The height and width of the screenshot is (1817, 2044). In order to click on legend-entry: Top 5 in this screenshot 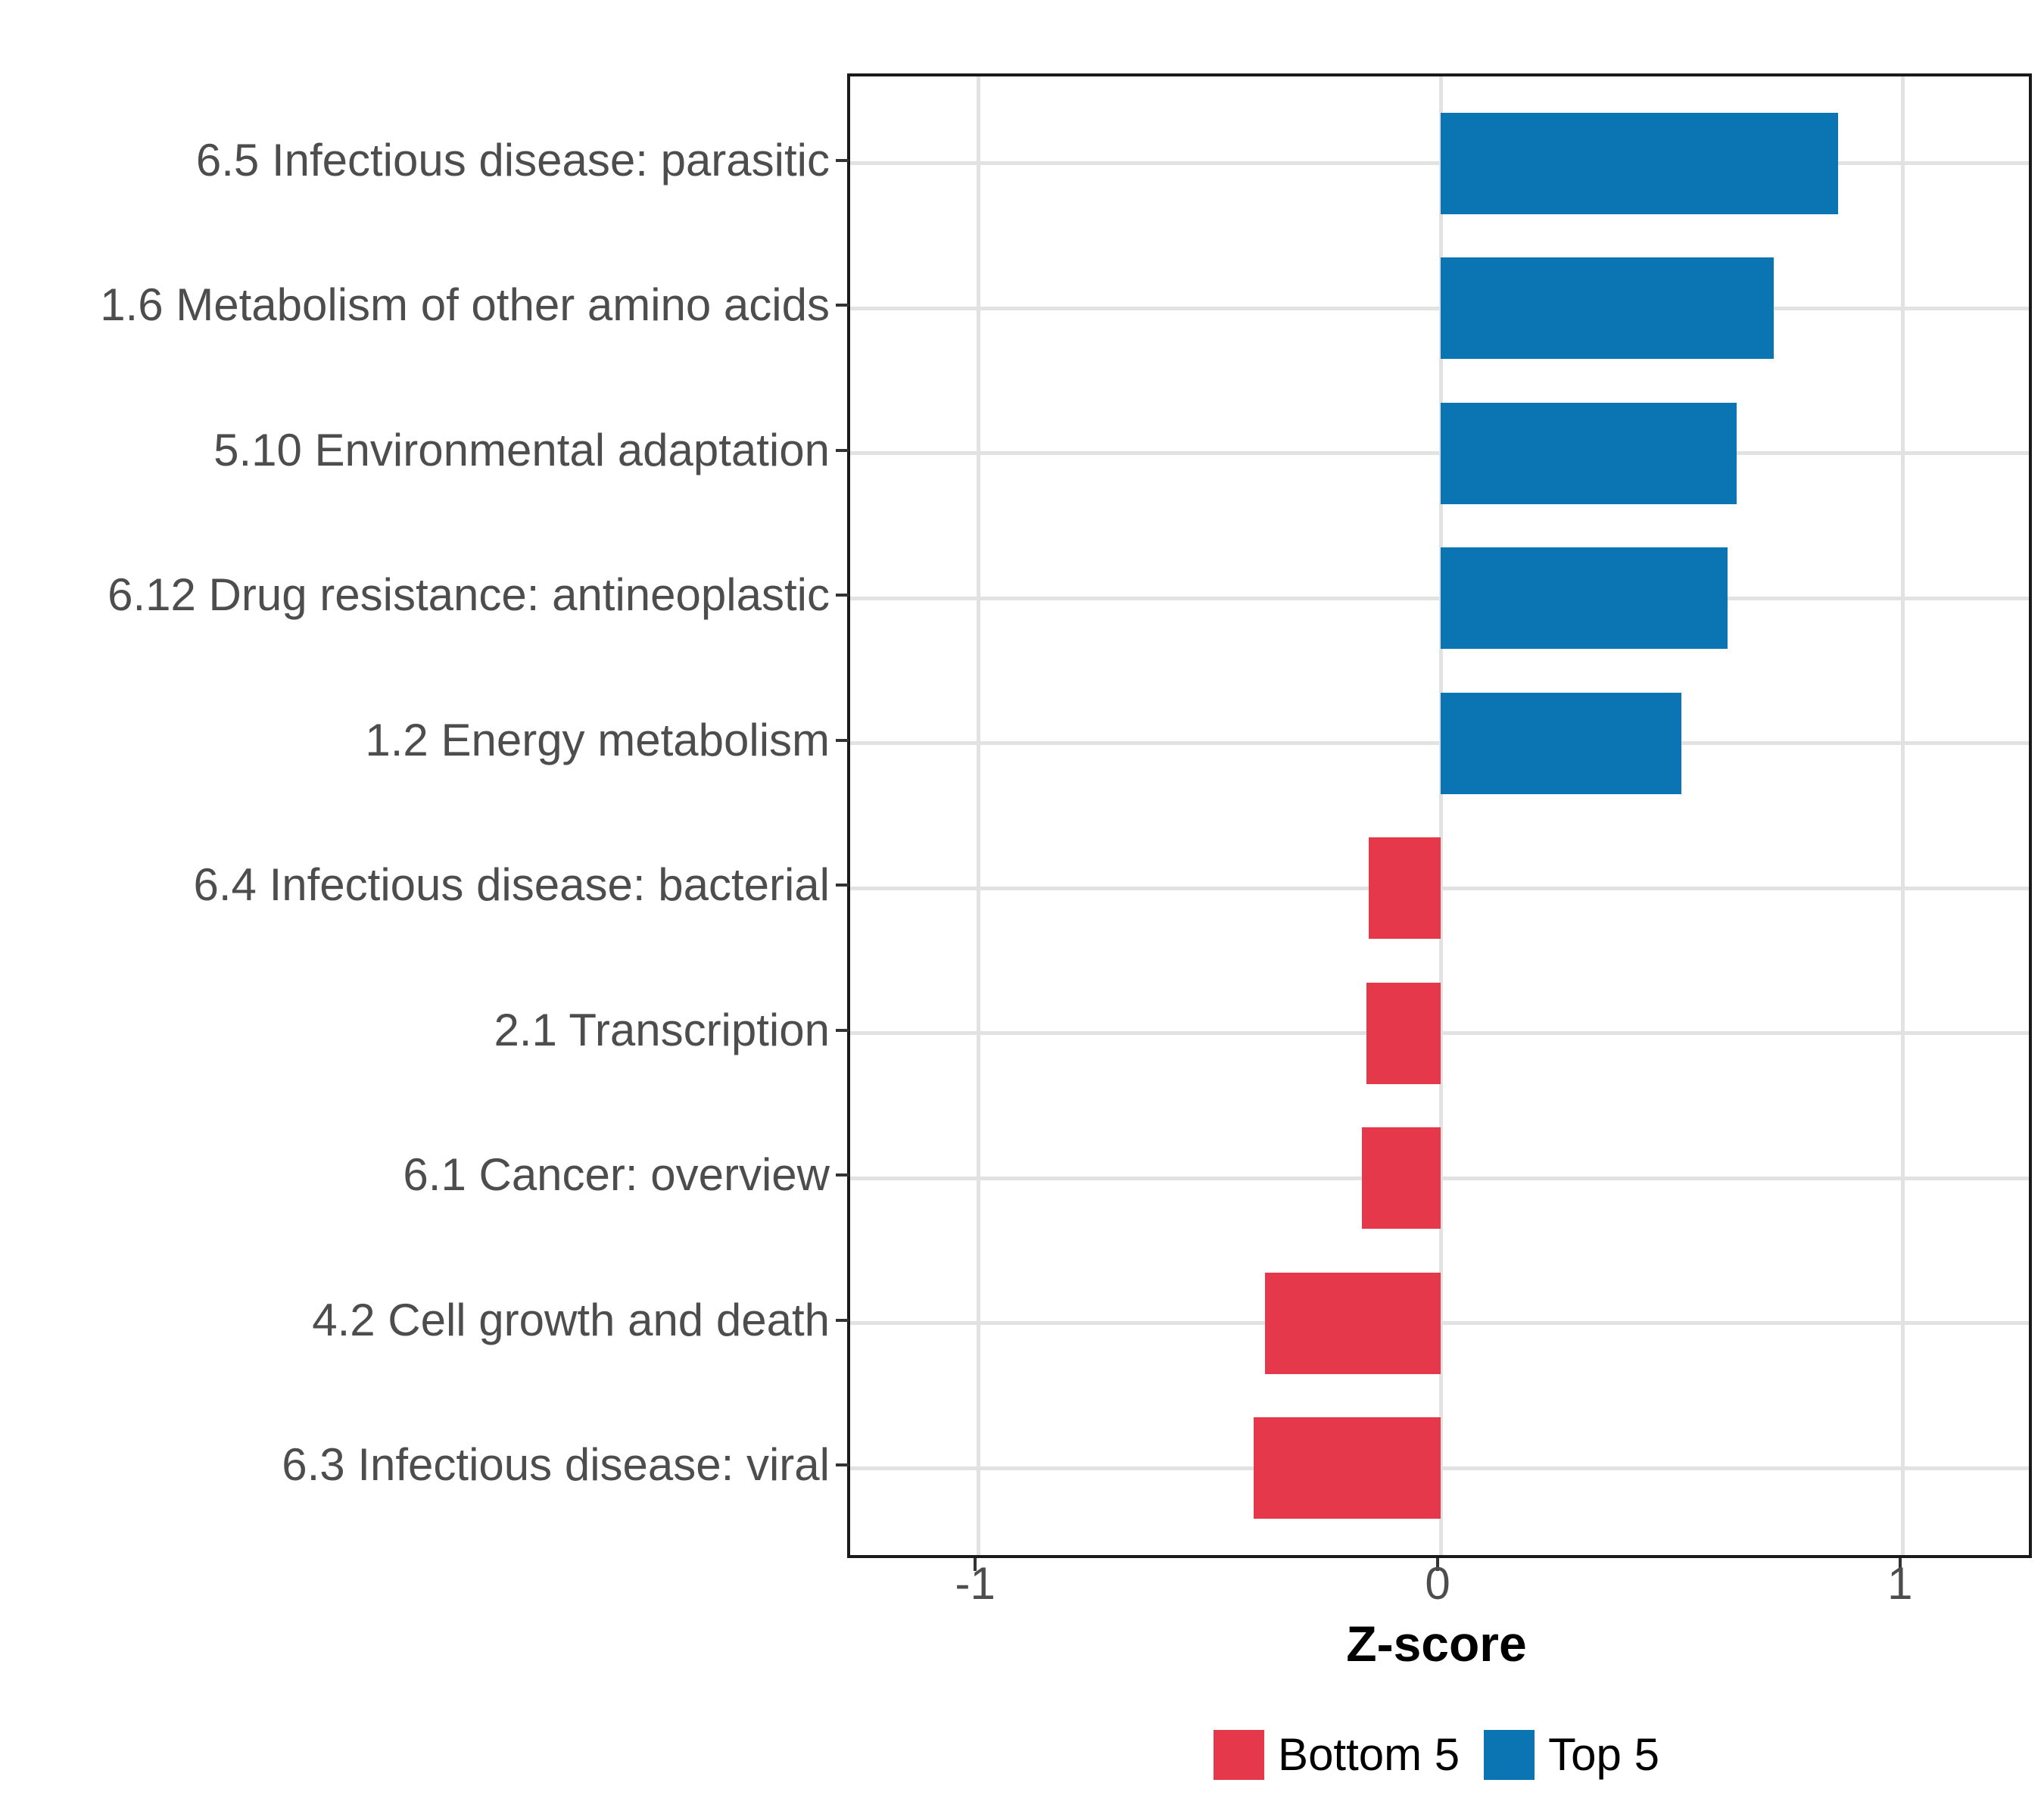, I will do `click(1571, 1755)`.